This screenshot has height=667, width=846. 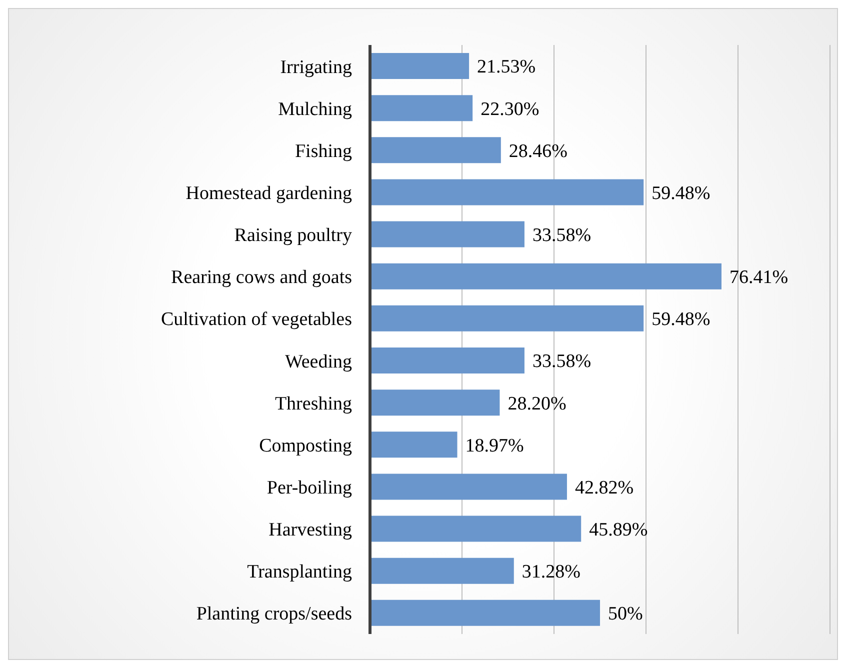 I want to click on y-tick-label: Mulching, so click(x=315, y=109).